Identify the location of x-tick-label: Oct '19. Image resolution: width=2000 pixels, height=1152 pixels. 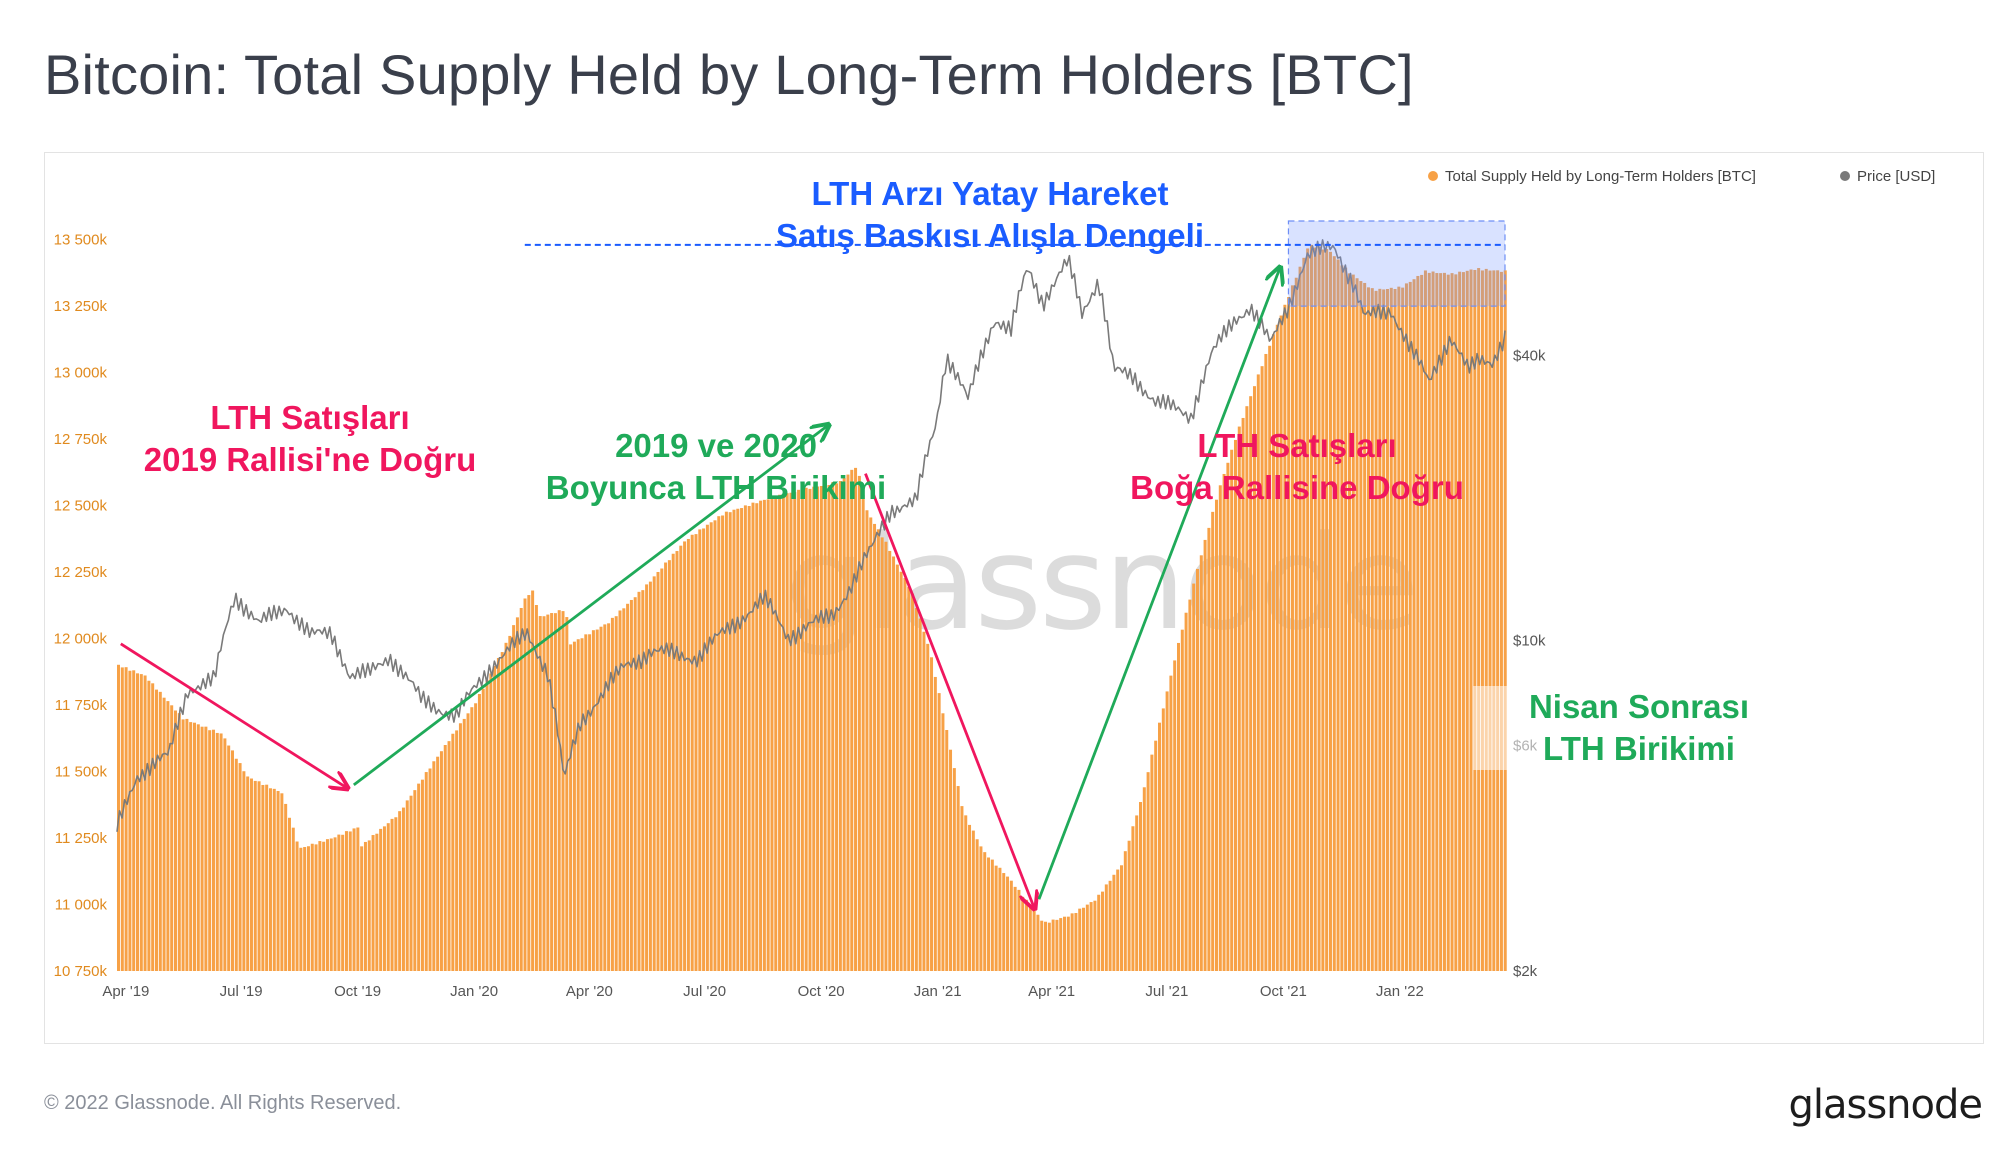
(357, 991).